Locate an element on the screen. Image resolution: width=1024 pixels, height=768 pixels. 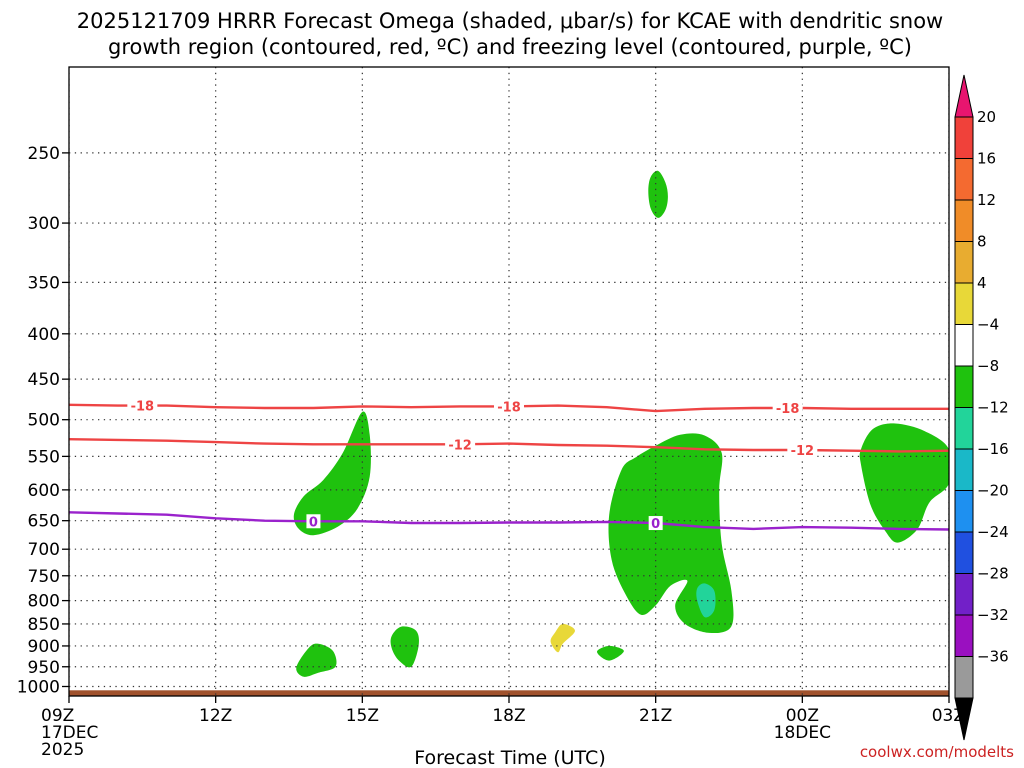
colorbar-label: −24 is located at coordinates (993, 532).